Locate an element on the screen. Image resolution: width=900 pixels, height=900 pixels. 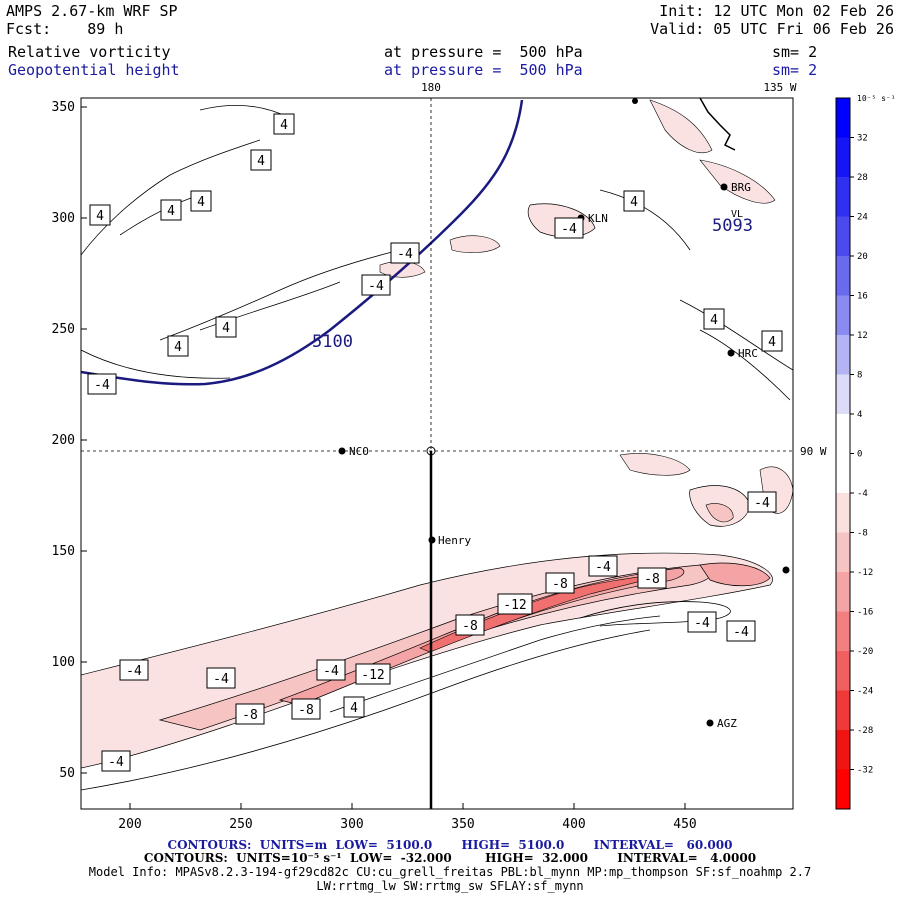
colorbar-labels: 32 28 24 20 16 12 8 4 0 -4 -8 -12 -16 -20 -24 -28 -32 is located at coordinates (861, 455).